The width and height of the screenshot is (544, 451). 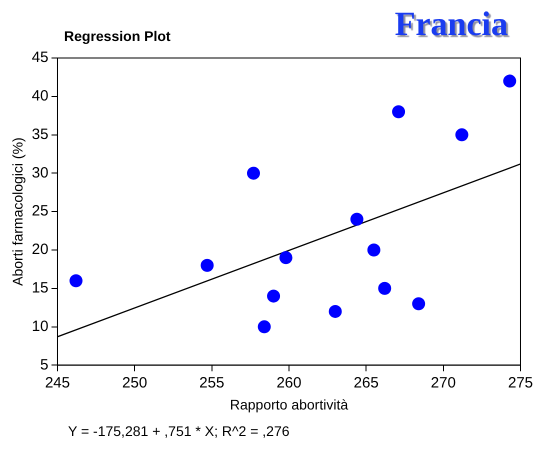 I want to click on y-tick-label: 5, so click(x=44, y=365).